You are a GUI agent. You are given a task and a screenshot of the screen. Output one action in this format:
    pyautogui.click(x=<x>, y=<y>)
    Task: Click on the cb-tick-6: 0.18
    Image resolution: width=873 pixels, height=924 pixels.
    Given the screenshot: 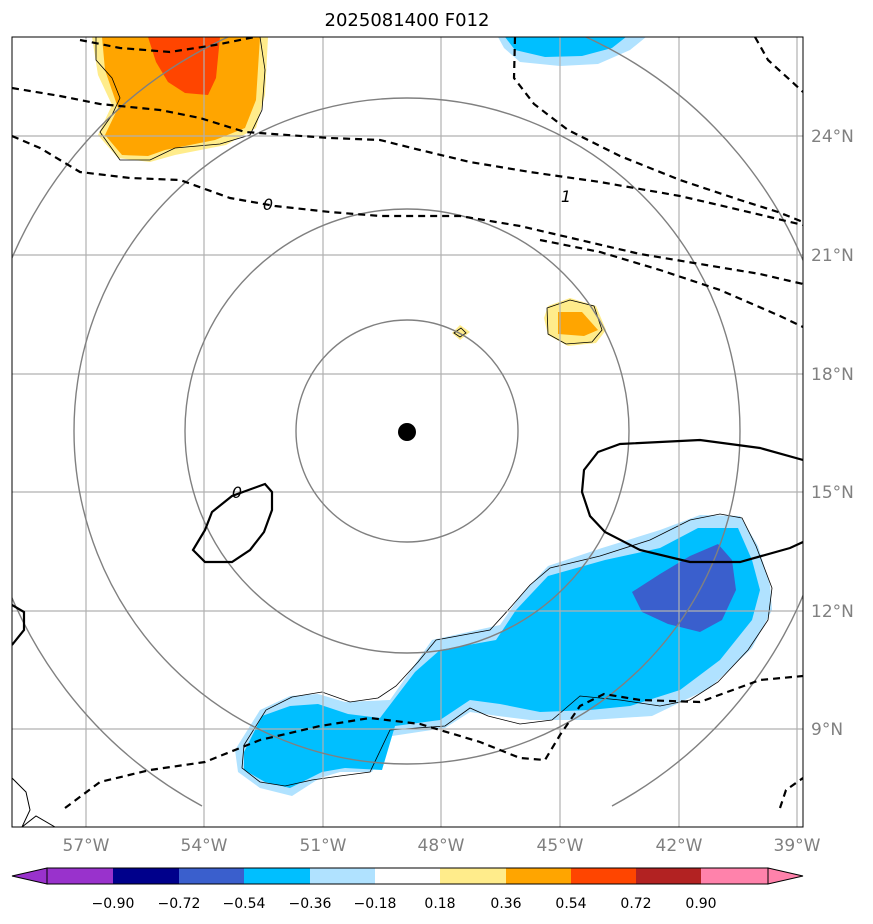 What is the action you would take?
    pyautogui.click(x=439, y=904)
    